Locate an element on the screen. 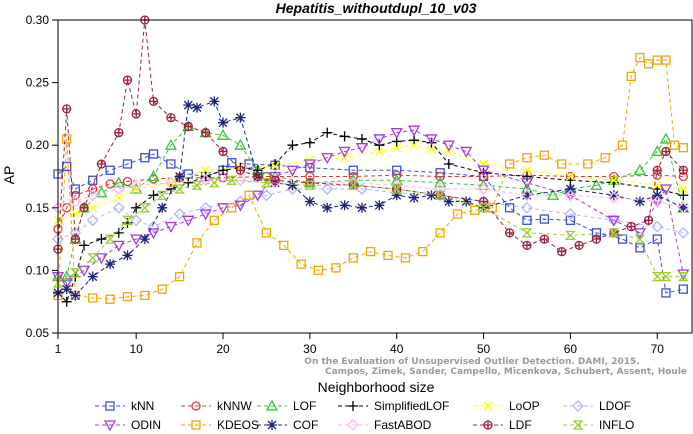 The height and width of the screenshot is (434, 693). legend-item-fastabod: FastABOD is located at coordinates (385, 425).